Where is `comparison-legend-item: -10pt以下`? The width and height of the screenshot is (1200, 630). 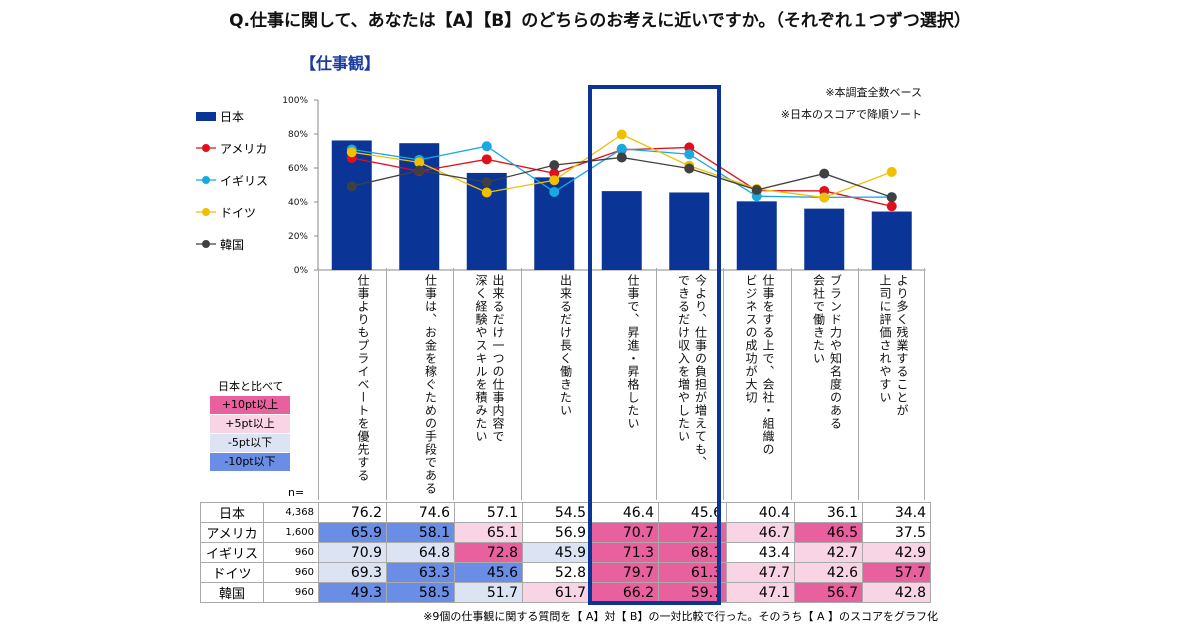
comparison-legend-item: -10pt以下 is located at coordinates (250, 462).